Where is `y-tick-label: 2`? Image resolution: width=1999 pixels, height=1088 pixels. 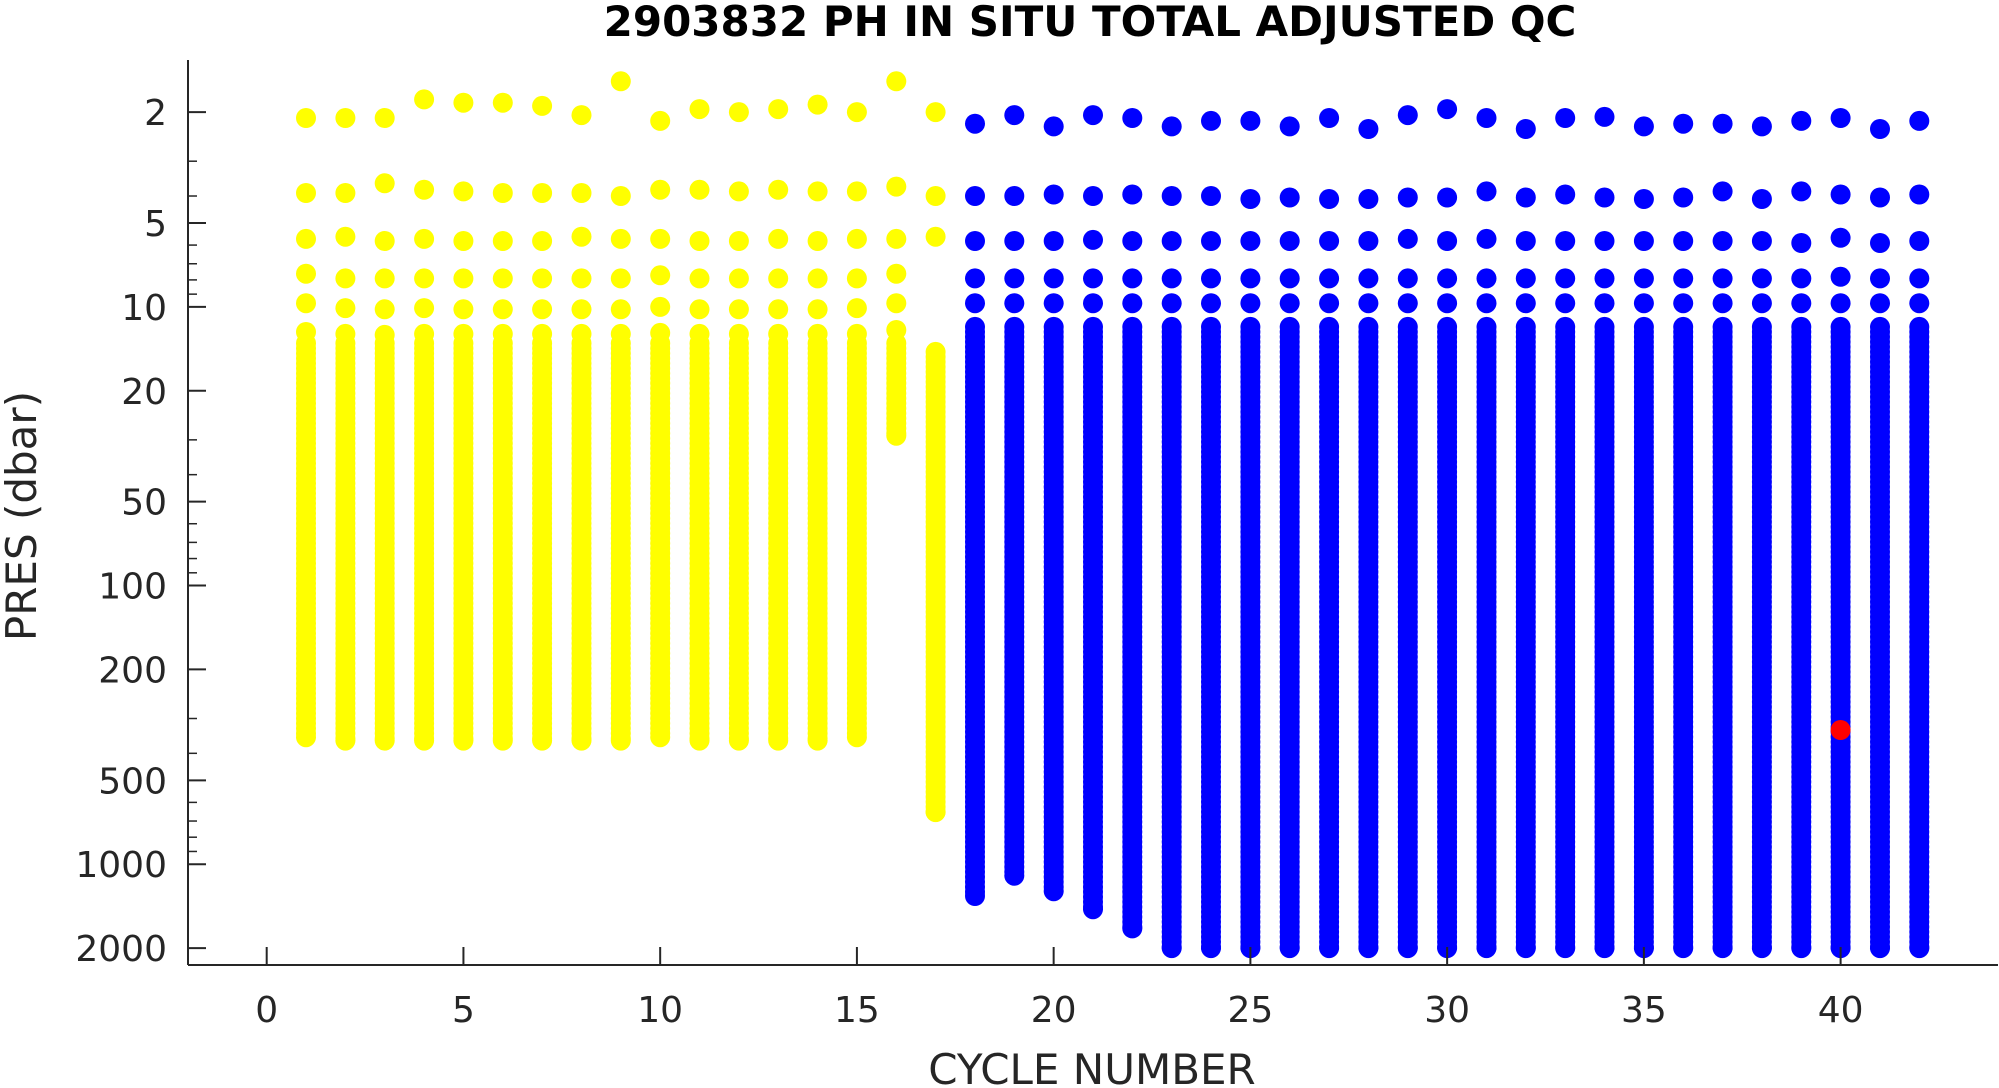
y-tick-label: 2 is located at coordinates (155, 113).